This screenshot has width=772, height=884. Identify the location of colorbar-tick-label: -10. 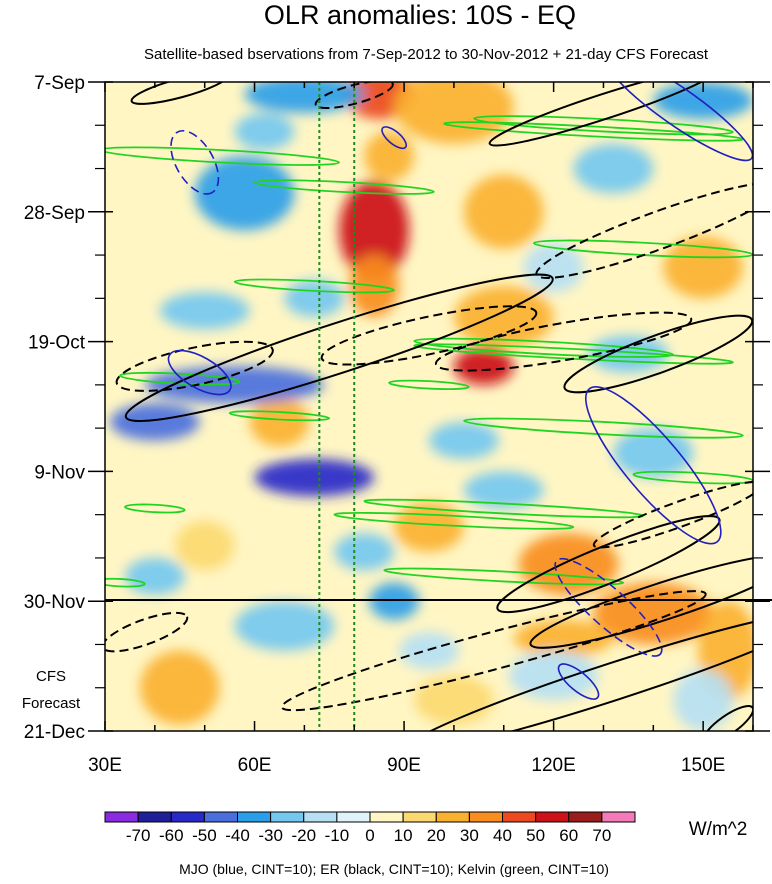
(337, 835).